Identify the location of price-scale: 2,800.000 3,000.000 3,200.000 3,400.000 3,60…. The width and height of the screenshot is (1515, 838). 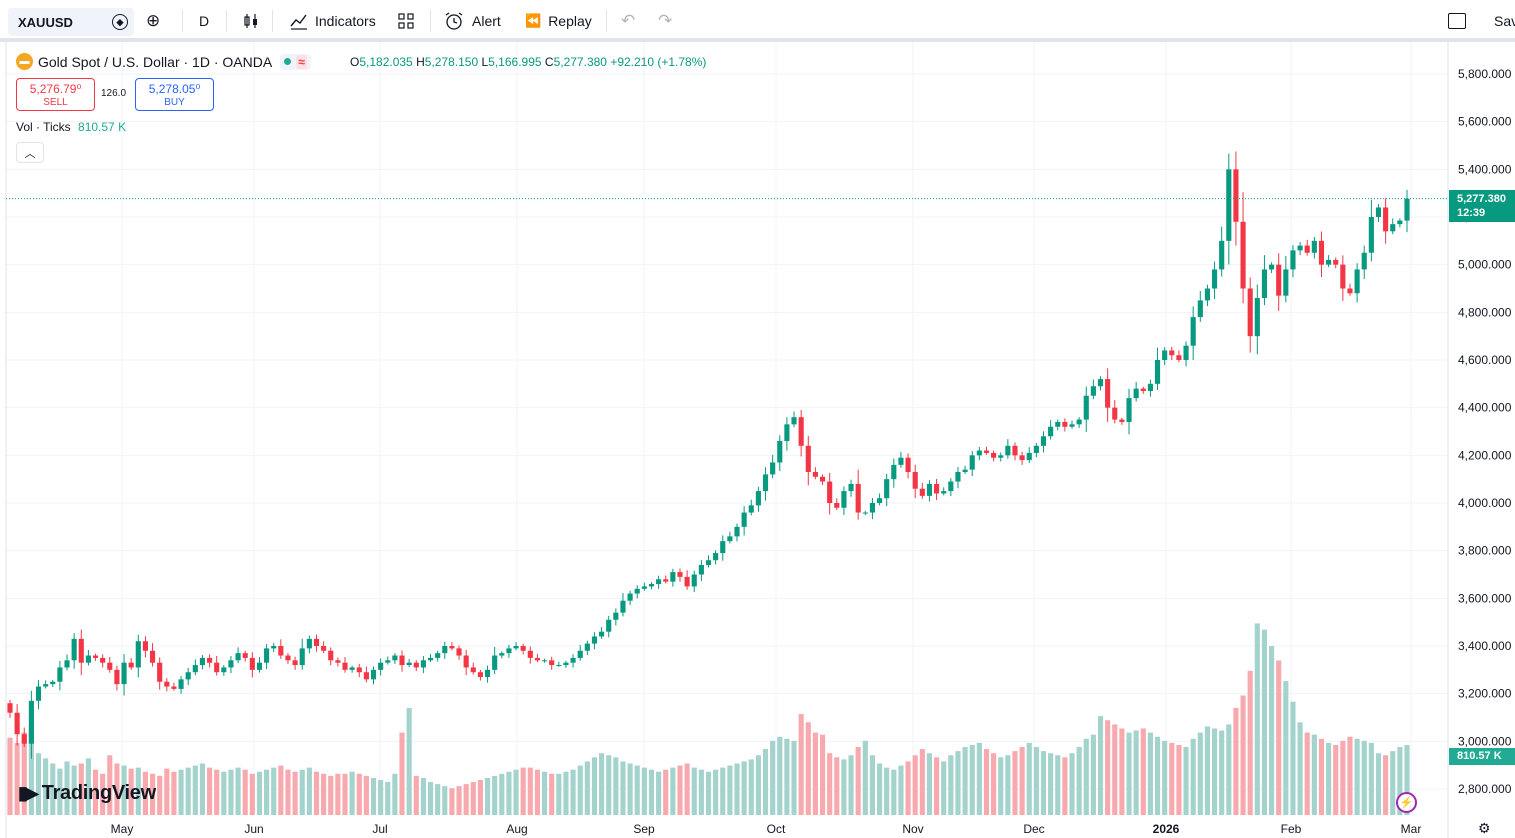
(1485, 431).